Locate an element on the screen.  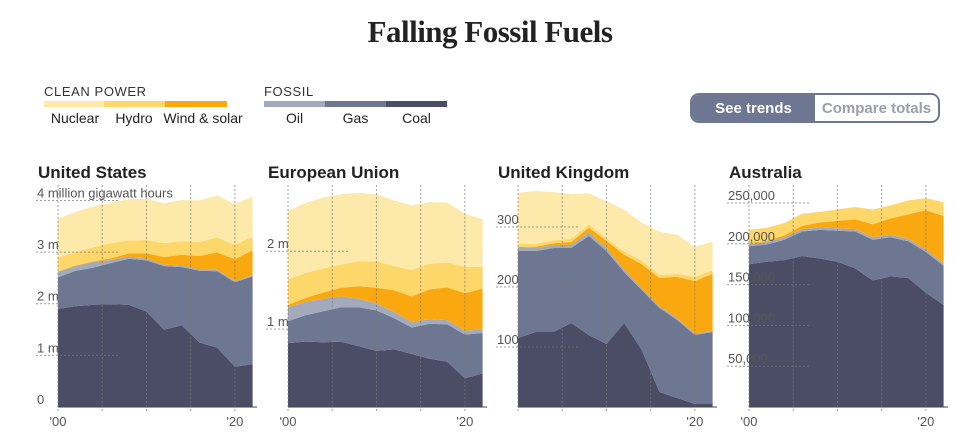
area-united-states-wind-and-solar is located at coordinates (155, 265).